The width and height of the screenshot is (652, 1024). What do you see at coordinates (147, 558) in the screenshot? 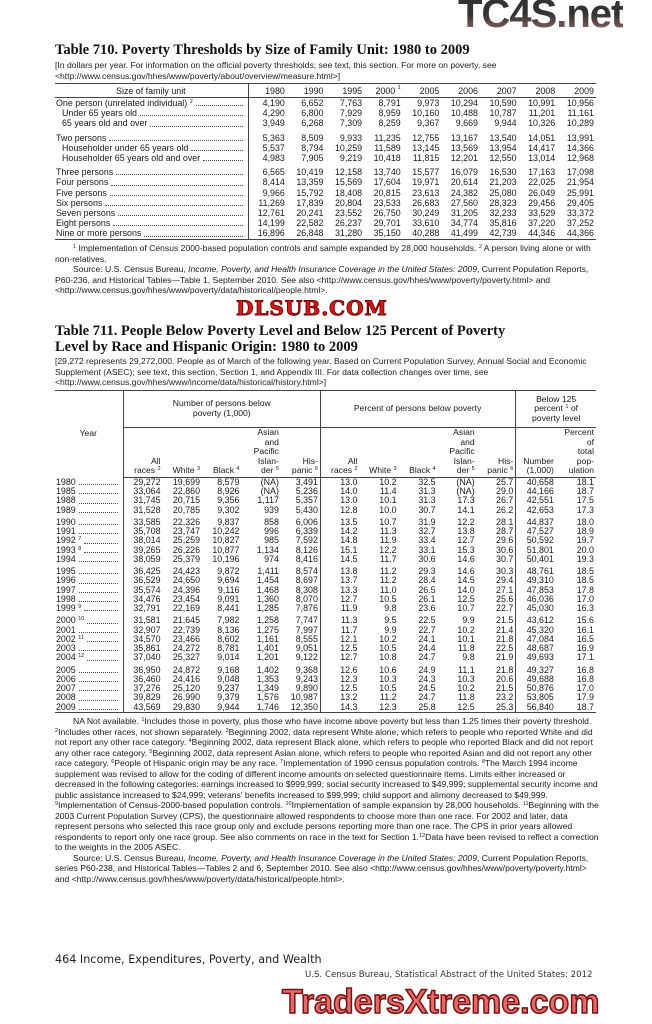
I see `cell-value: 38,059` at bounding box center [147, 558].